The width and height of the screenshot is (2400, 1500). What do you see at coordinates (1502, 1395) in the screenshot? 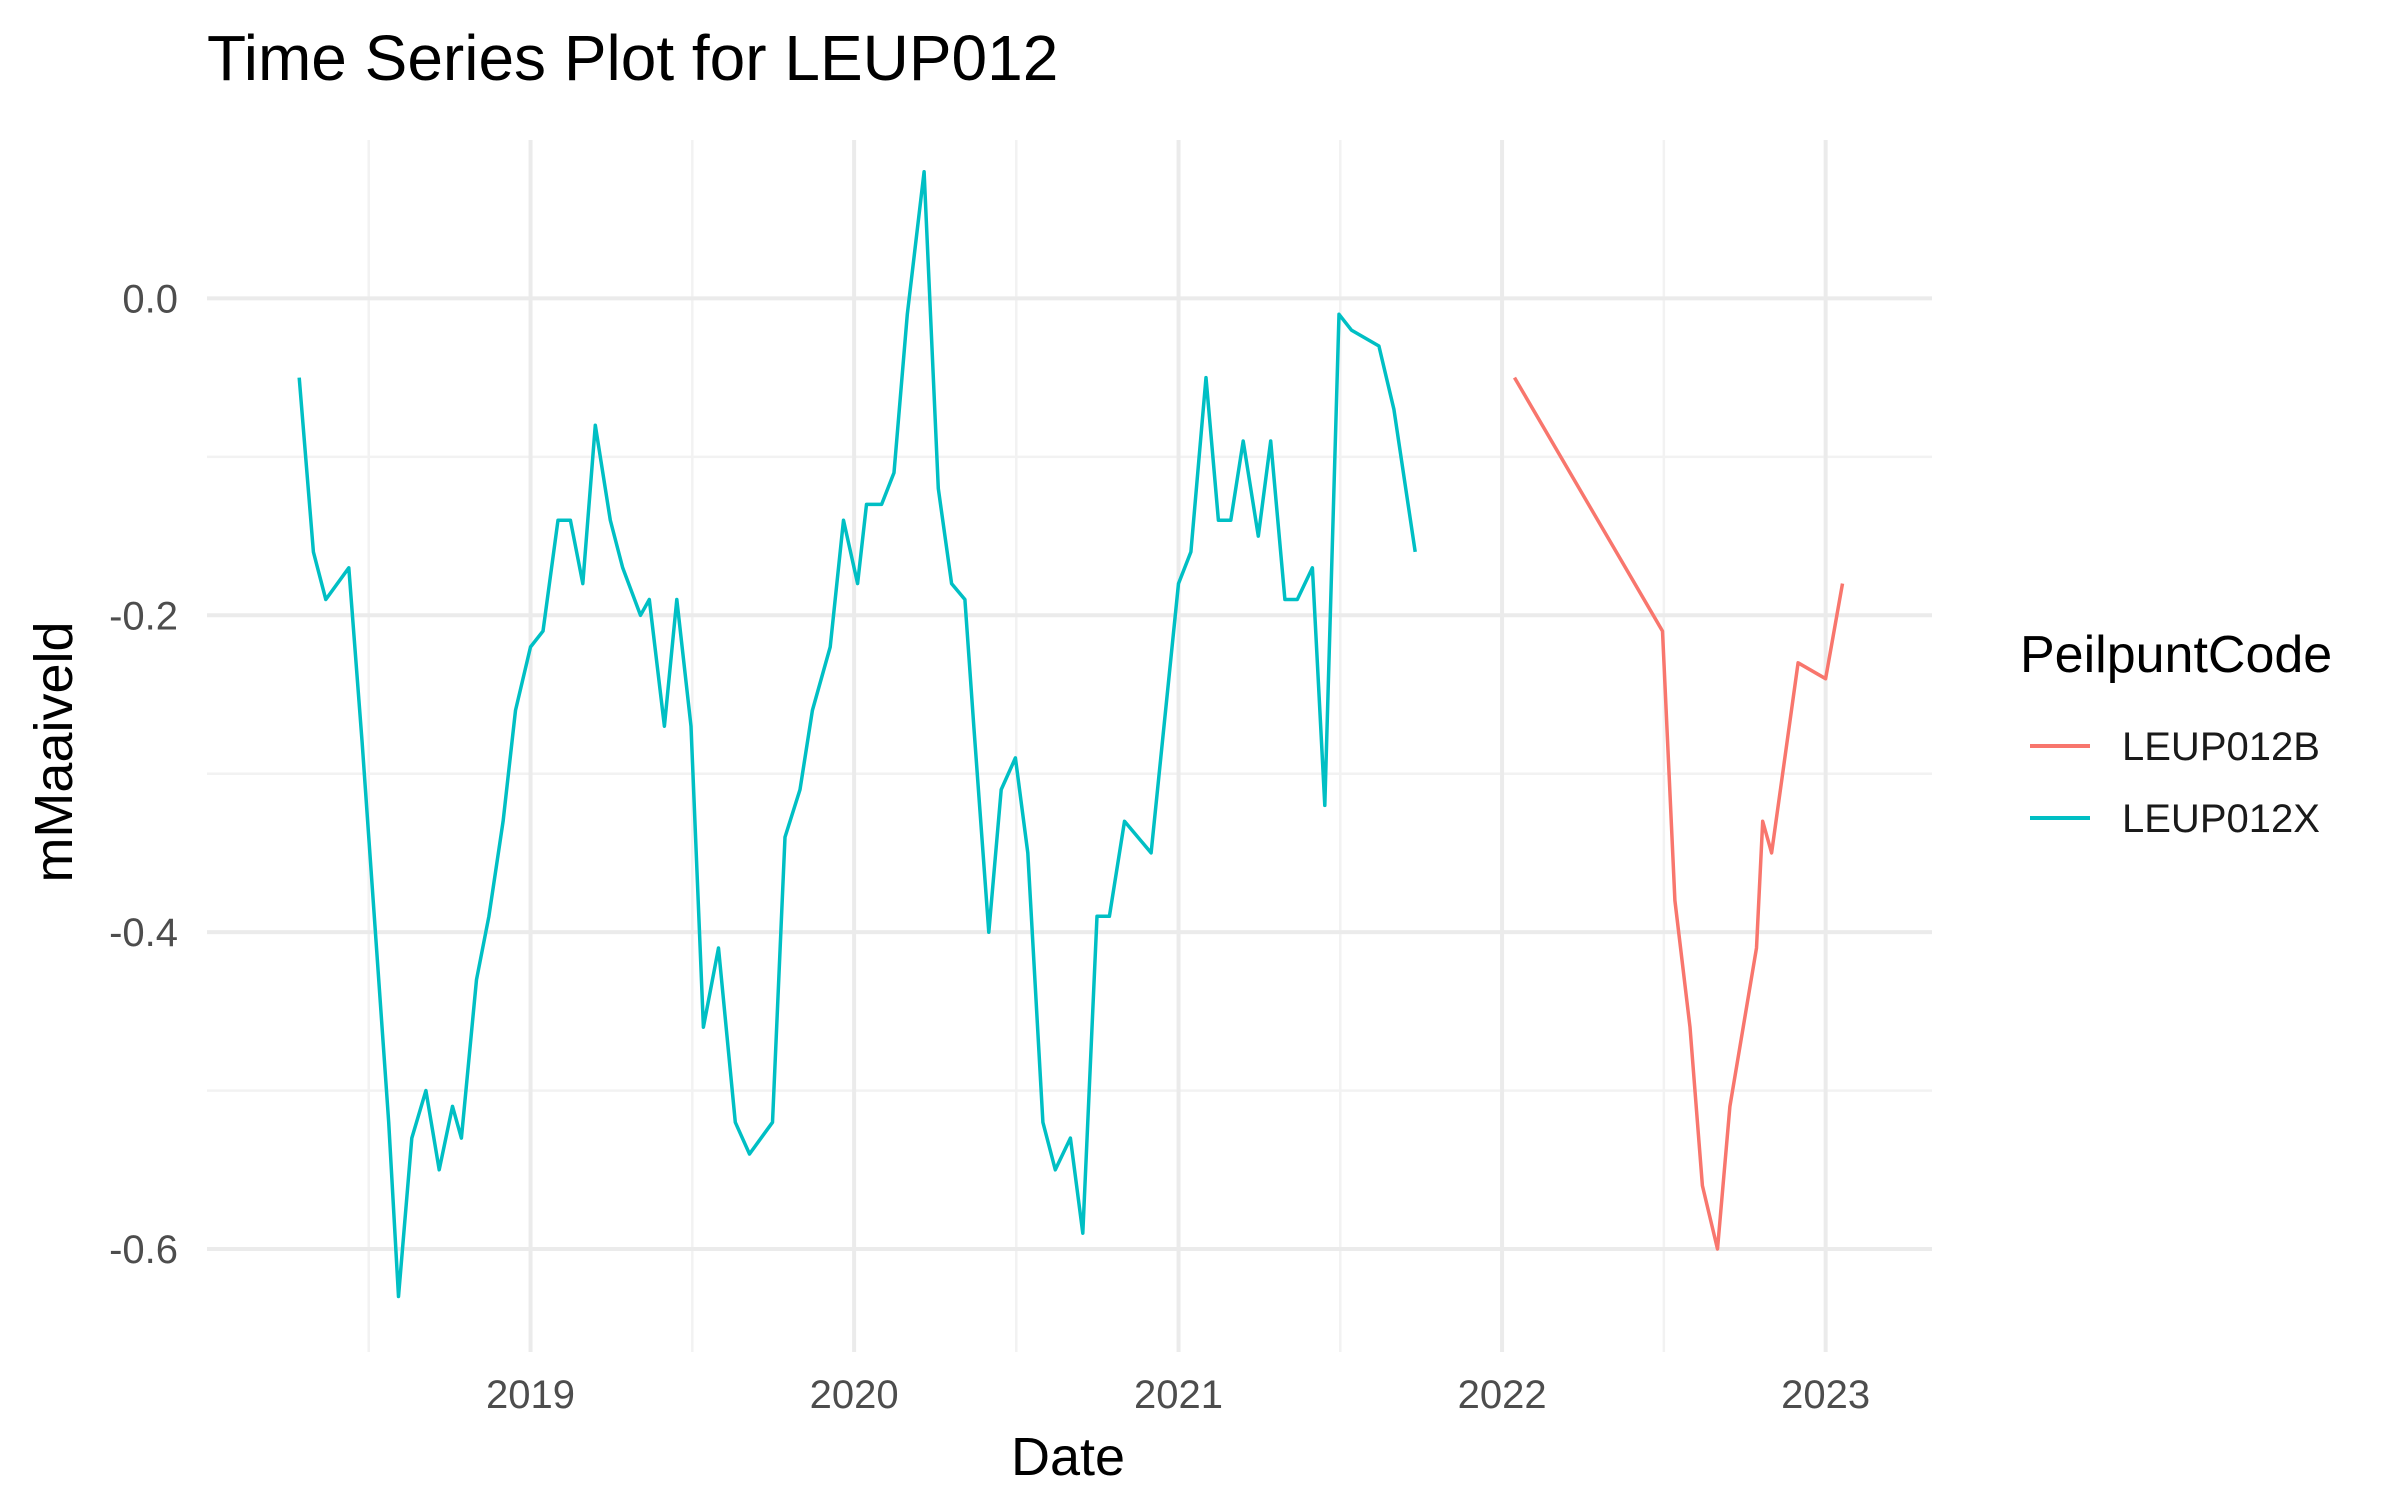
I see `x-tick-label: 2022` at bounding box center [1502, 1395].